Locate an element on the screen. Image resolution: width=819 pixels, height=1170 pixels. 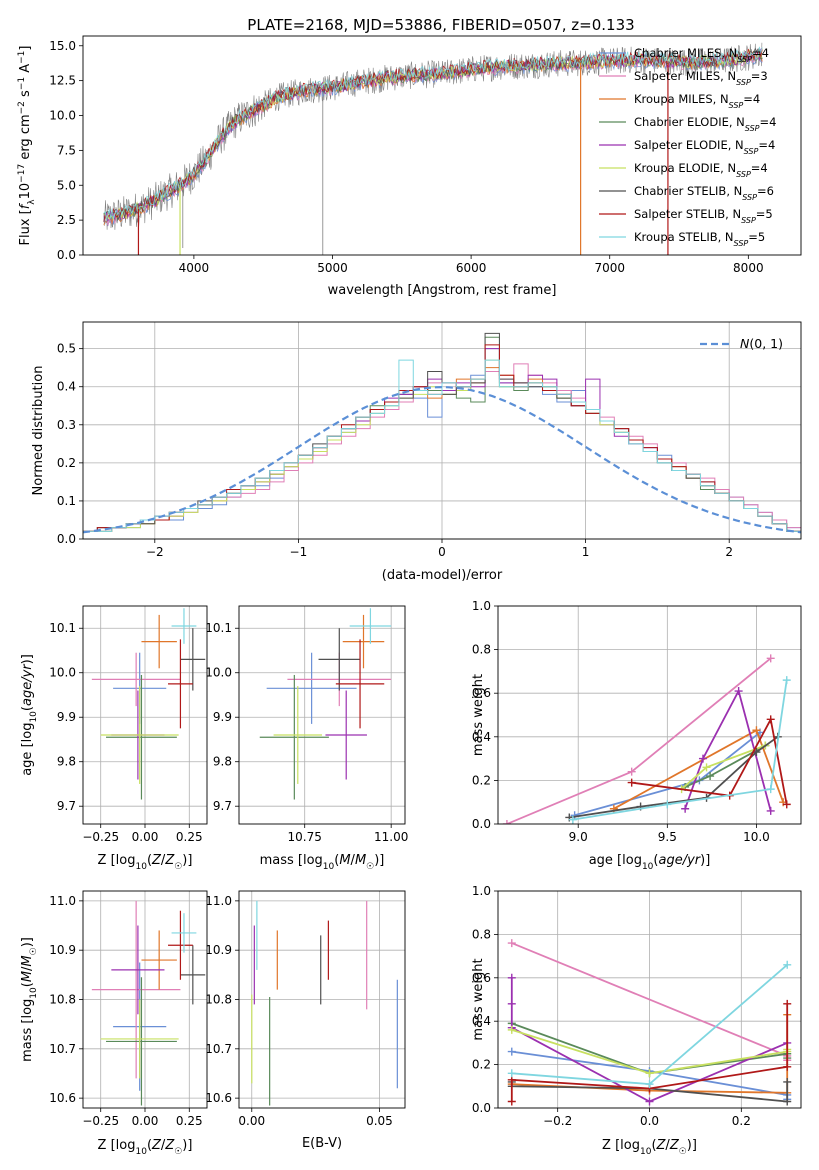
spectrum-ylabel-part: Flux [ is located at coordinates (25, 227).